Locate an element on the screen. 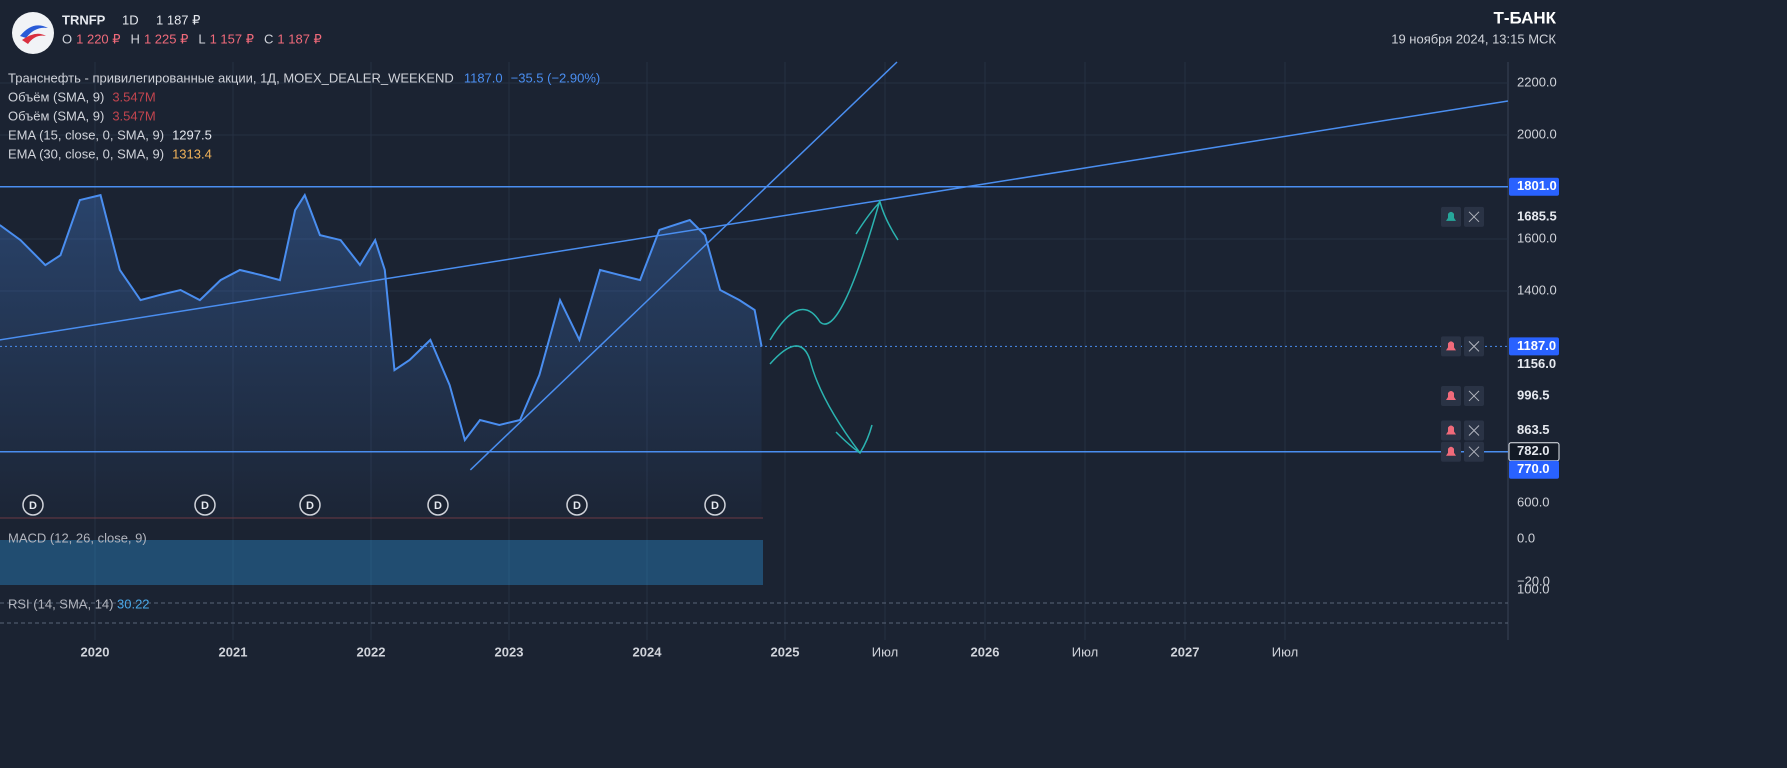 The width and height of the screenshot is (1787, 768). level-label: 1187.0 is located at coordinates (1536, 345).